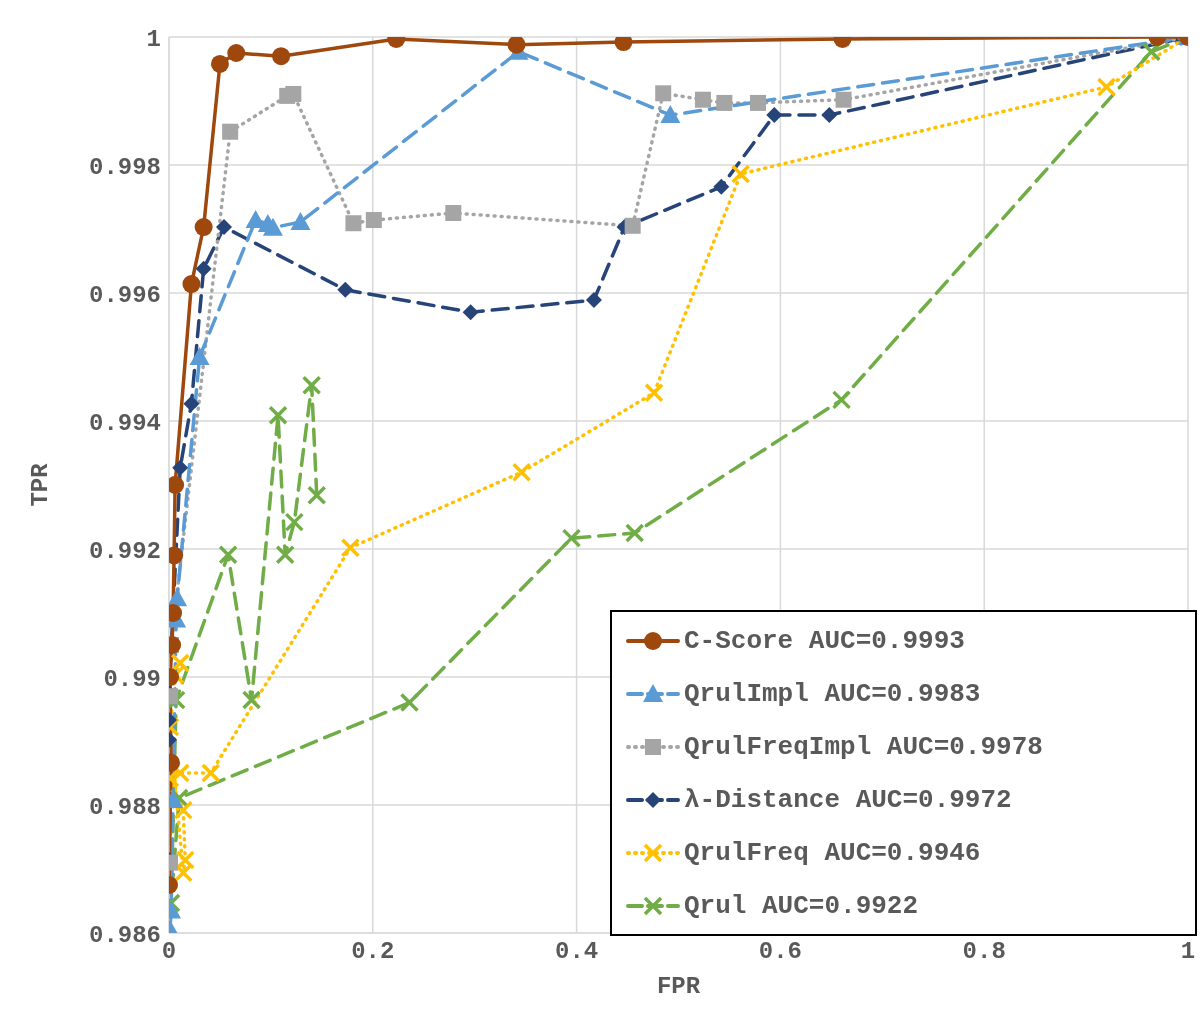  I want to click on legend-label: C-Score AUC=0.9993, so click(824, 640).